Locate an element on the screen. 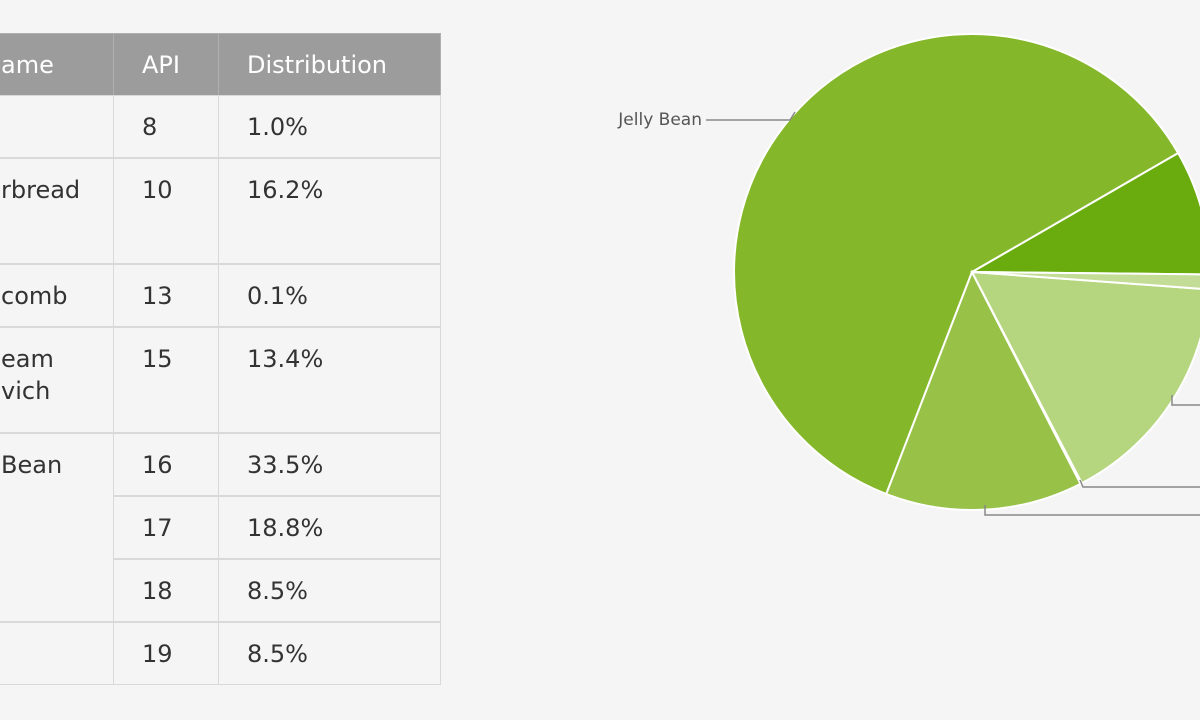 The image size is (1200, 720). distribution-cell: 0.1% is located at coordinates (329, 295).